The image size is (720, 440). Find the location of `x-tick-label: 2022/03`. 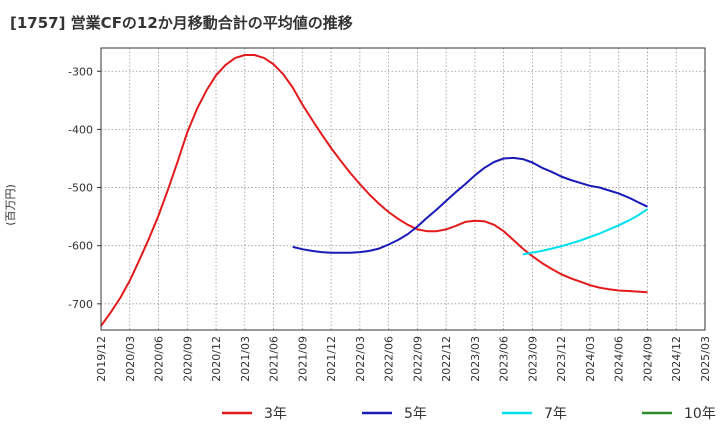

x-tick-label: 2022/03 is located at coordinates (360, 359).